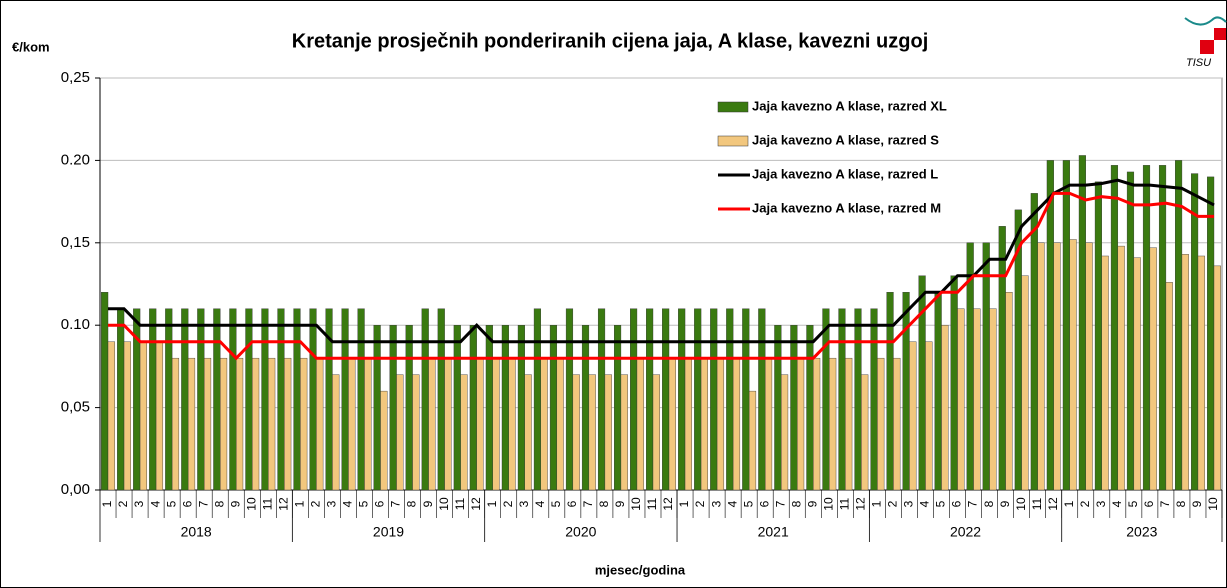 This screenshot has height=588, width=1227. Describe the element at coordinates (640, 569) in the screenshot. I see `x-axis-label: mjesec/godina` at that location.